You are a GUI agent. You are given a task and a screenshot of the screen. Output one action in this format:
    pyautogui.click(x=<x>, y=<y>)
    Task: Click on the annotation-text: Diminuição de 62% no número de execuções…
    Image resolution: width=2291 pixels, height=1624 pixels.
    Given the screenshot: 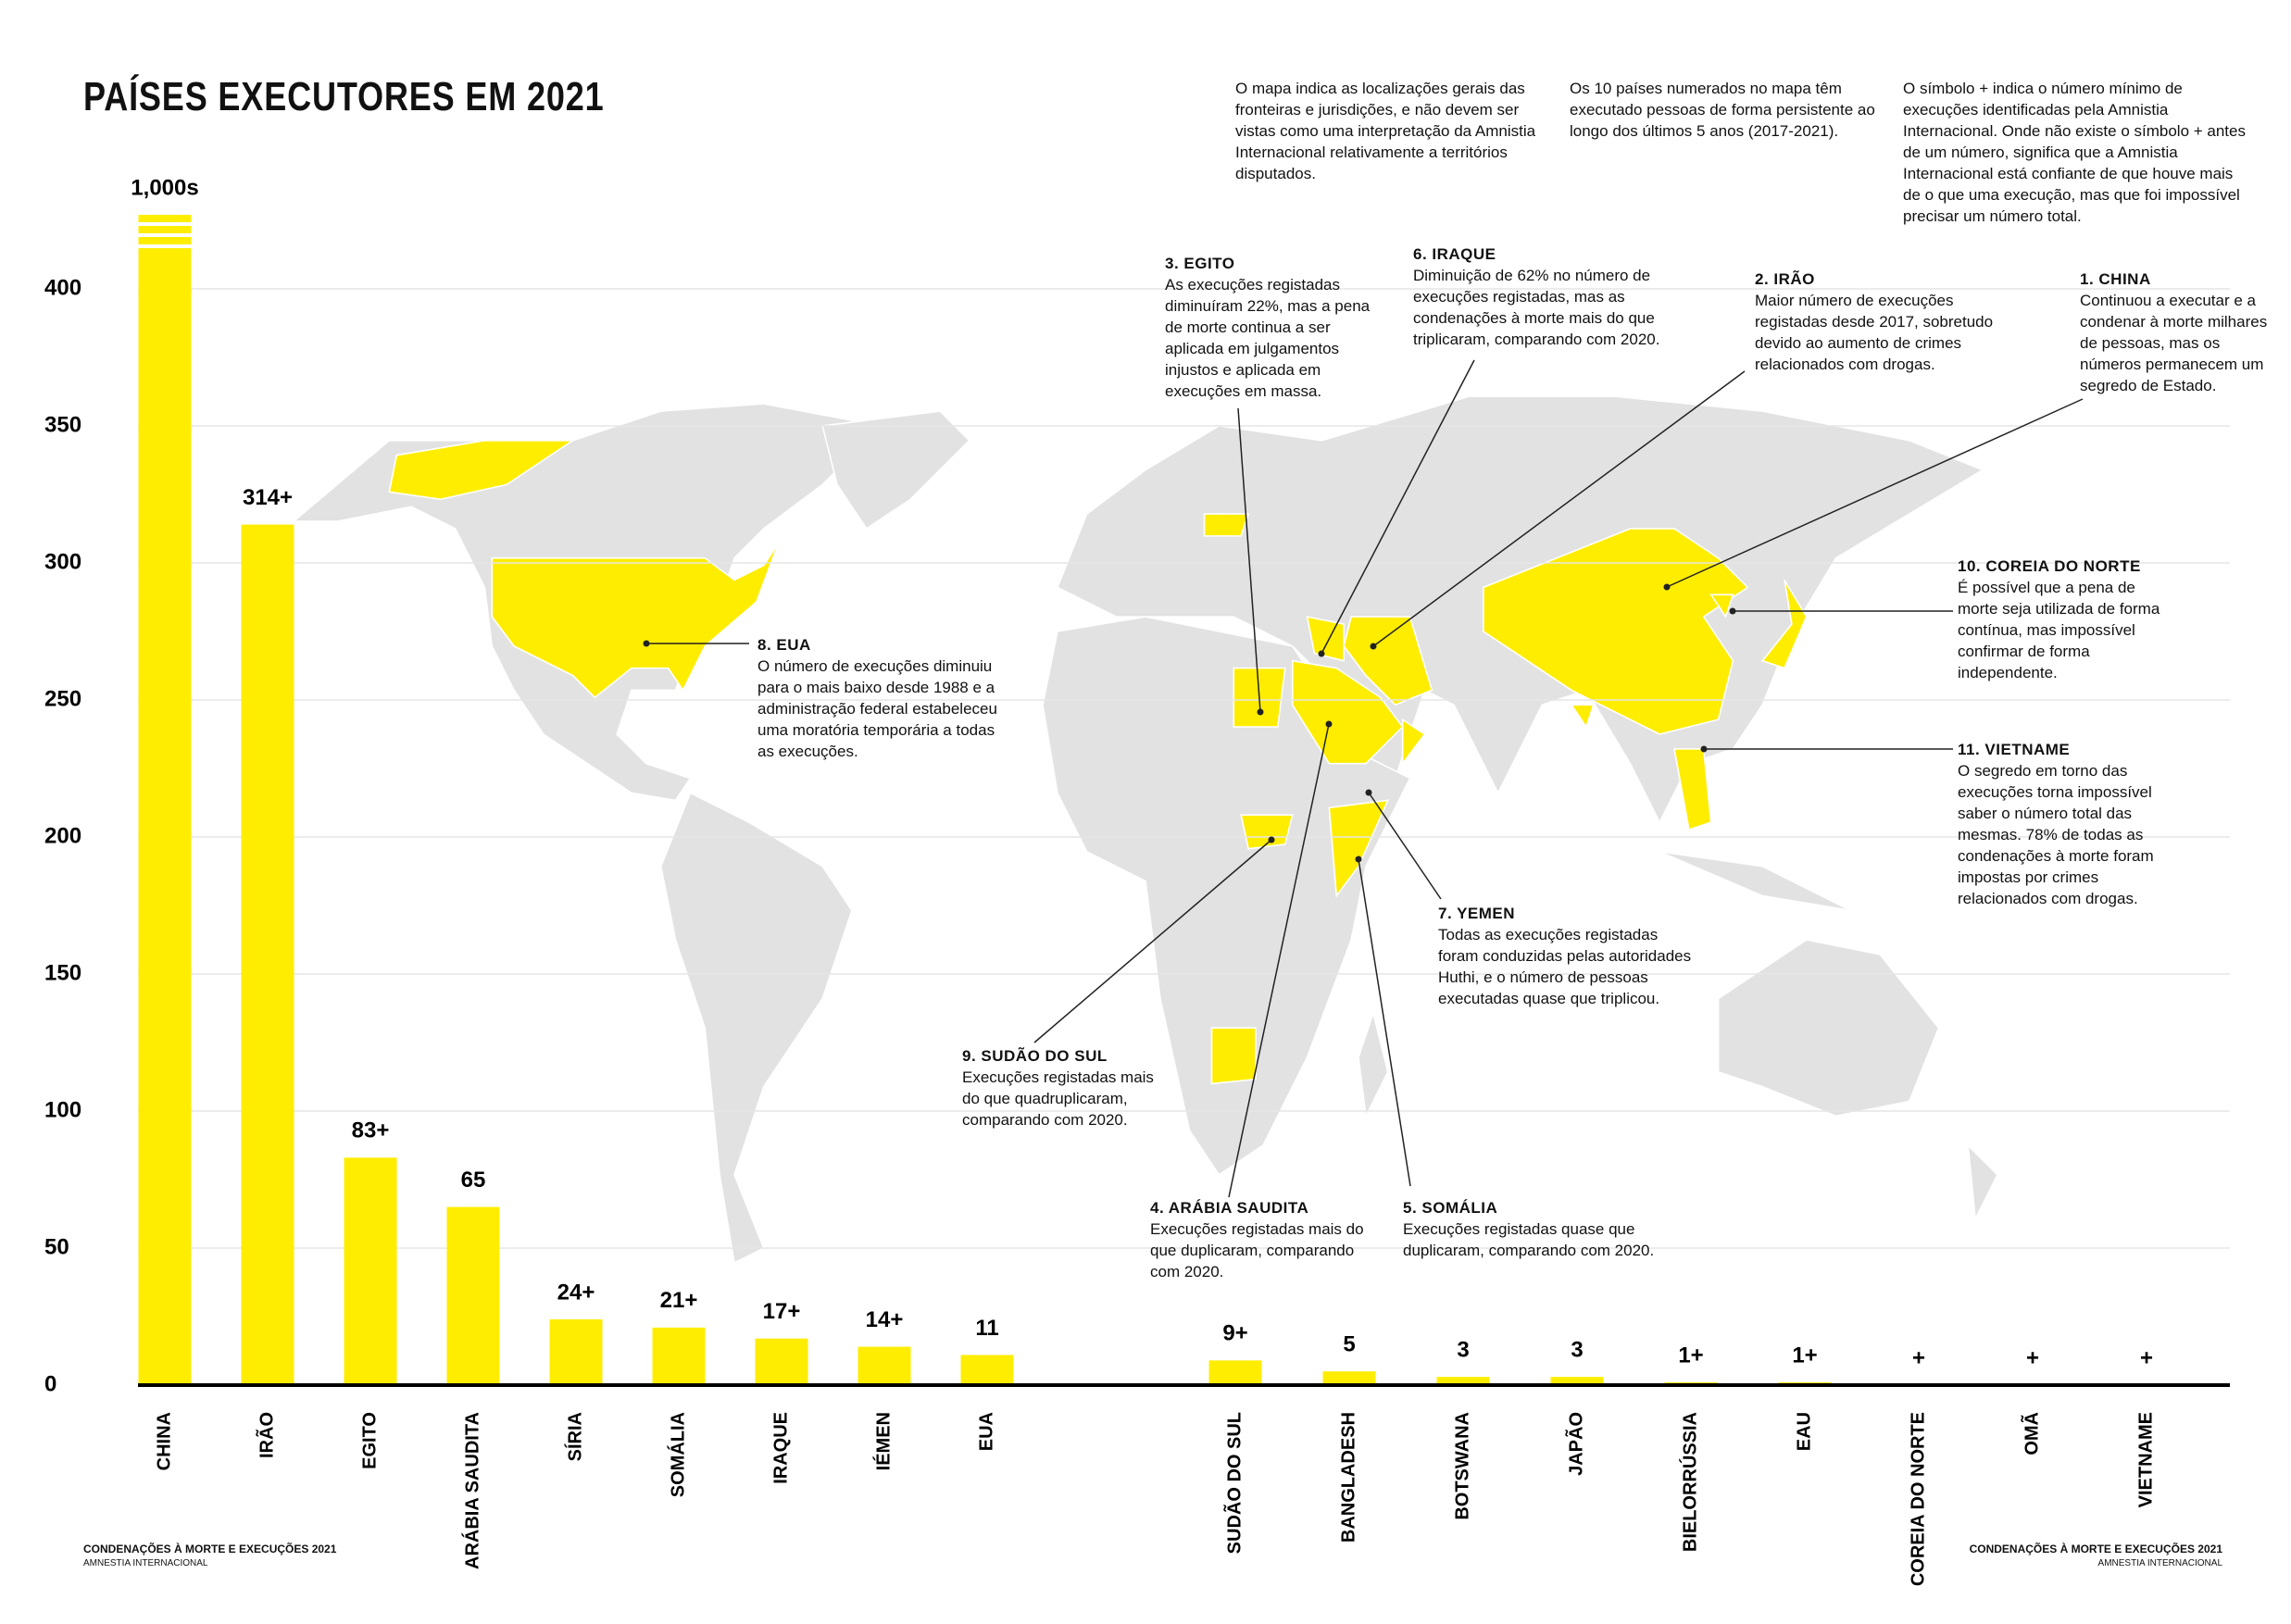 What is the action you would take?
    pyautogui.click(x=1536, y=307)
    